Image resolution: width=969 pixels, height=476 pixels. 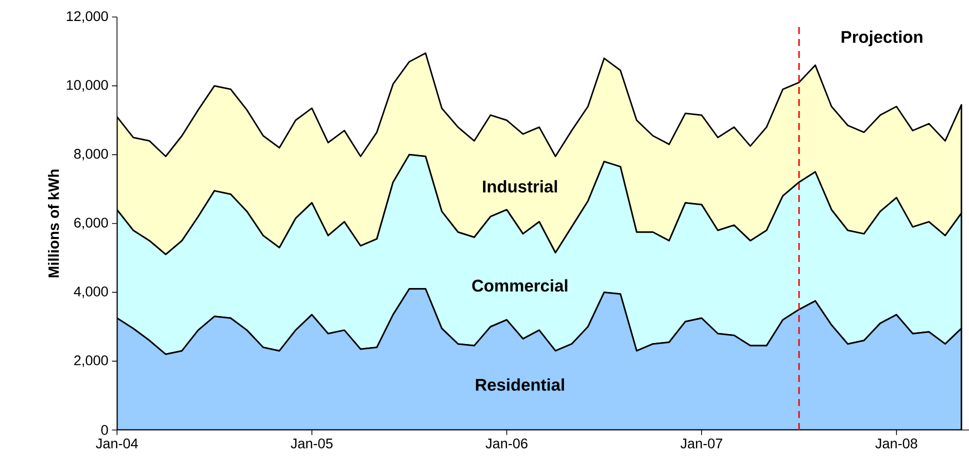 What do you see at coordinates (91, 154) in the screenshot?
I see `y-tick-label: 8,000` at bounding box center [91, 154].